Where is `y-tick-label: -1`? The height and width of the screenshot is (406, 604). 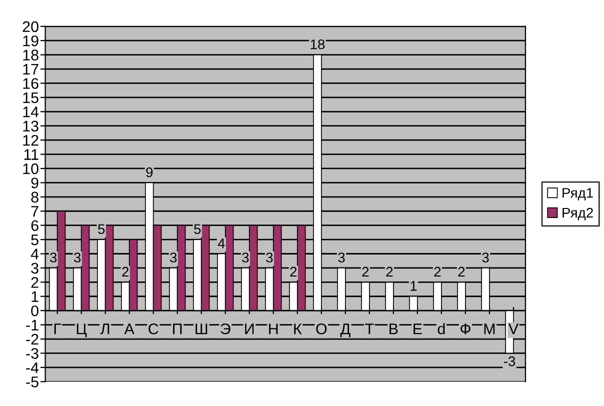
y-tick-label: -1 is located at coordinates (32, 325).